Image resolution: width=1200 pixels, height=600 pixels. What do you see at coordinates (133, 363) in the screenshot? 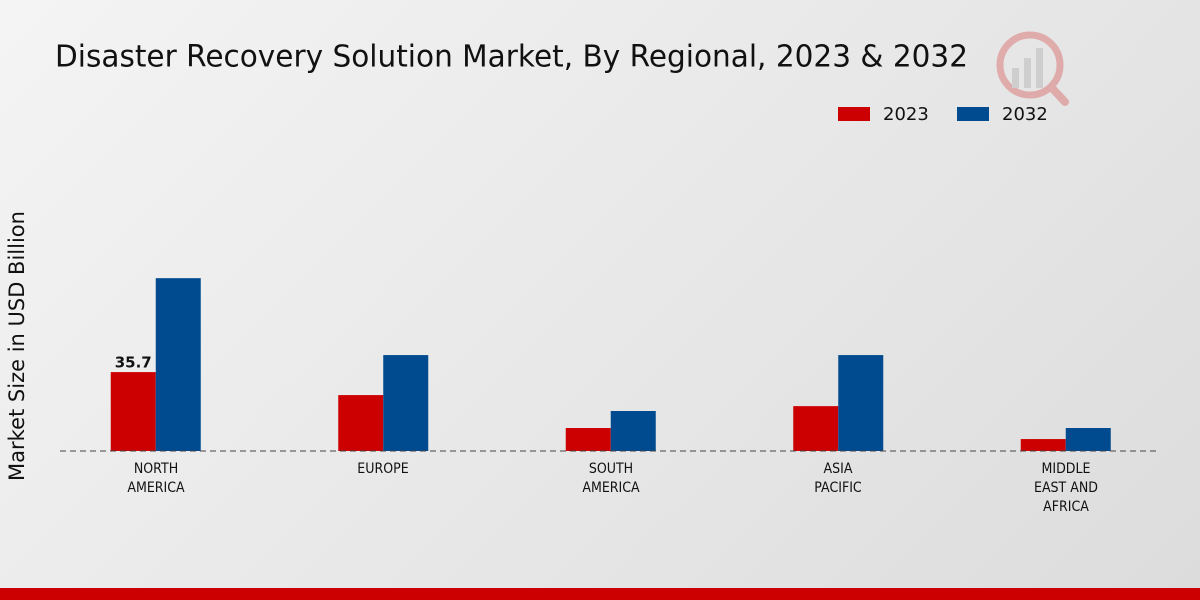
I see `data-label: 35.7` at bounding box center [133, 363].